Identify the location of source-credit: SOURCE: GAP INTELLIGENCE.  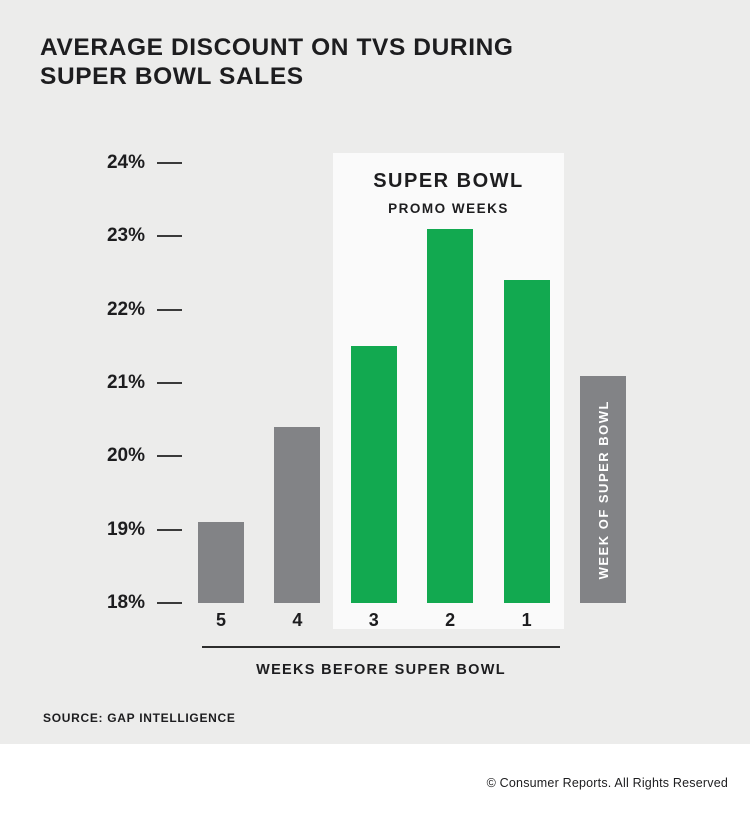
(139, 718).